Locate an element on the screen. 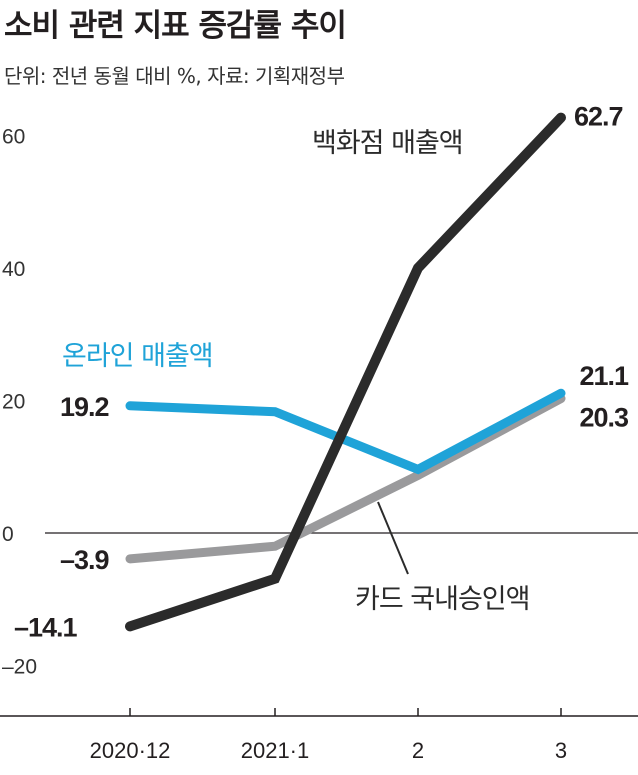  x-tick-label: 2021·1 is located at coordinates (275, 750).